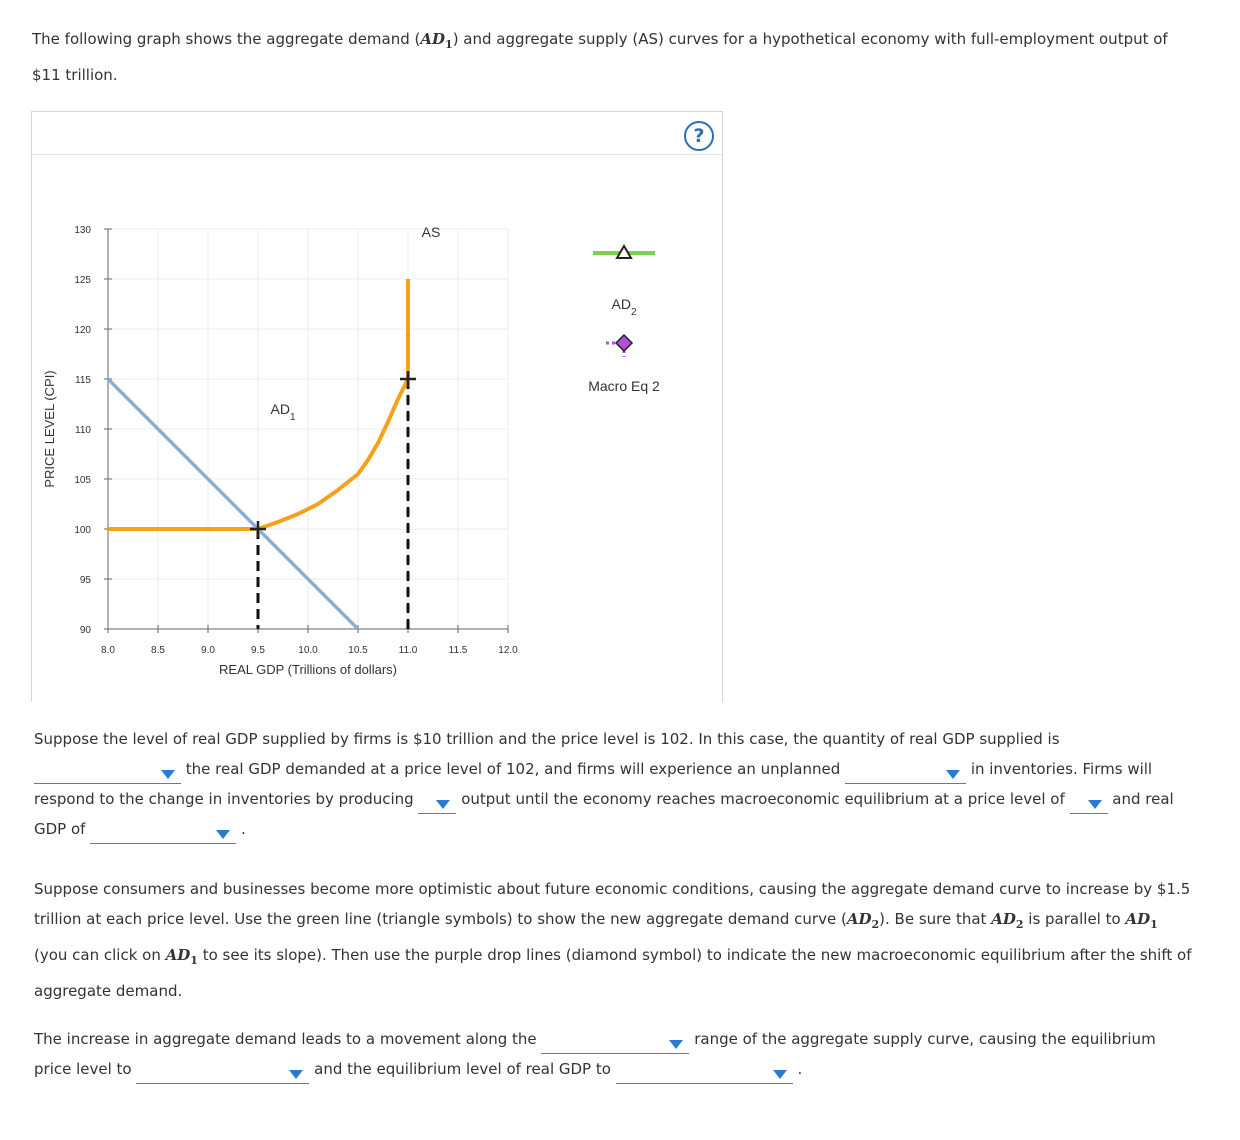  I want to click on x-tick-label-5: 10.5, so click(358, 650).